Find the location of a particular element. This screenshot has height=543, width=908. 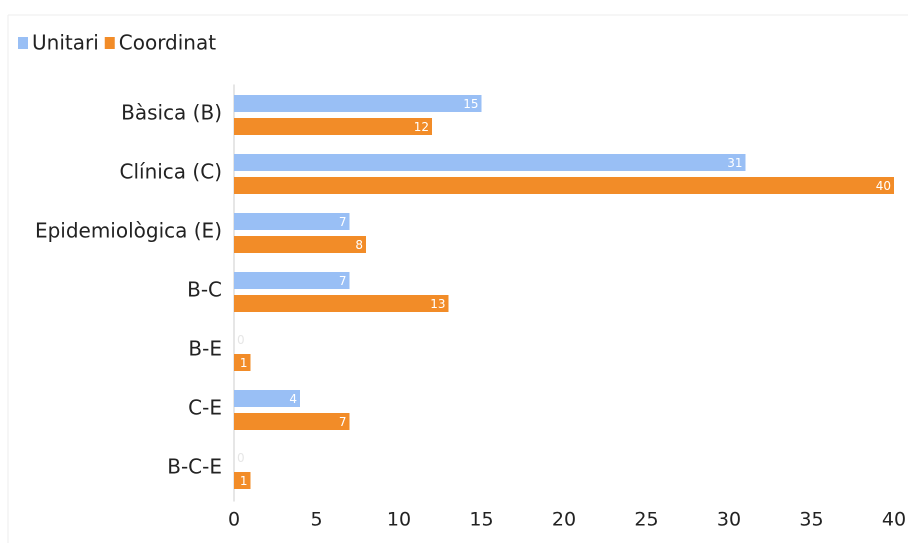

data-label: 13 is located at coordinates (437, 304).